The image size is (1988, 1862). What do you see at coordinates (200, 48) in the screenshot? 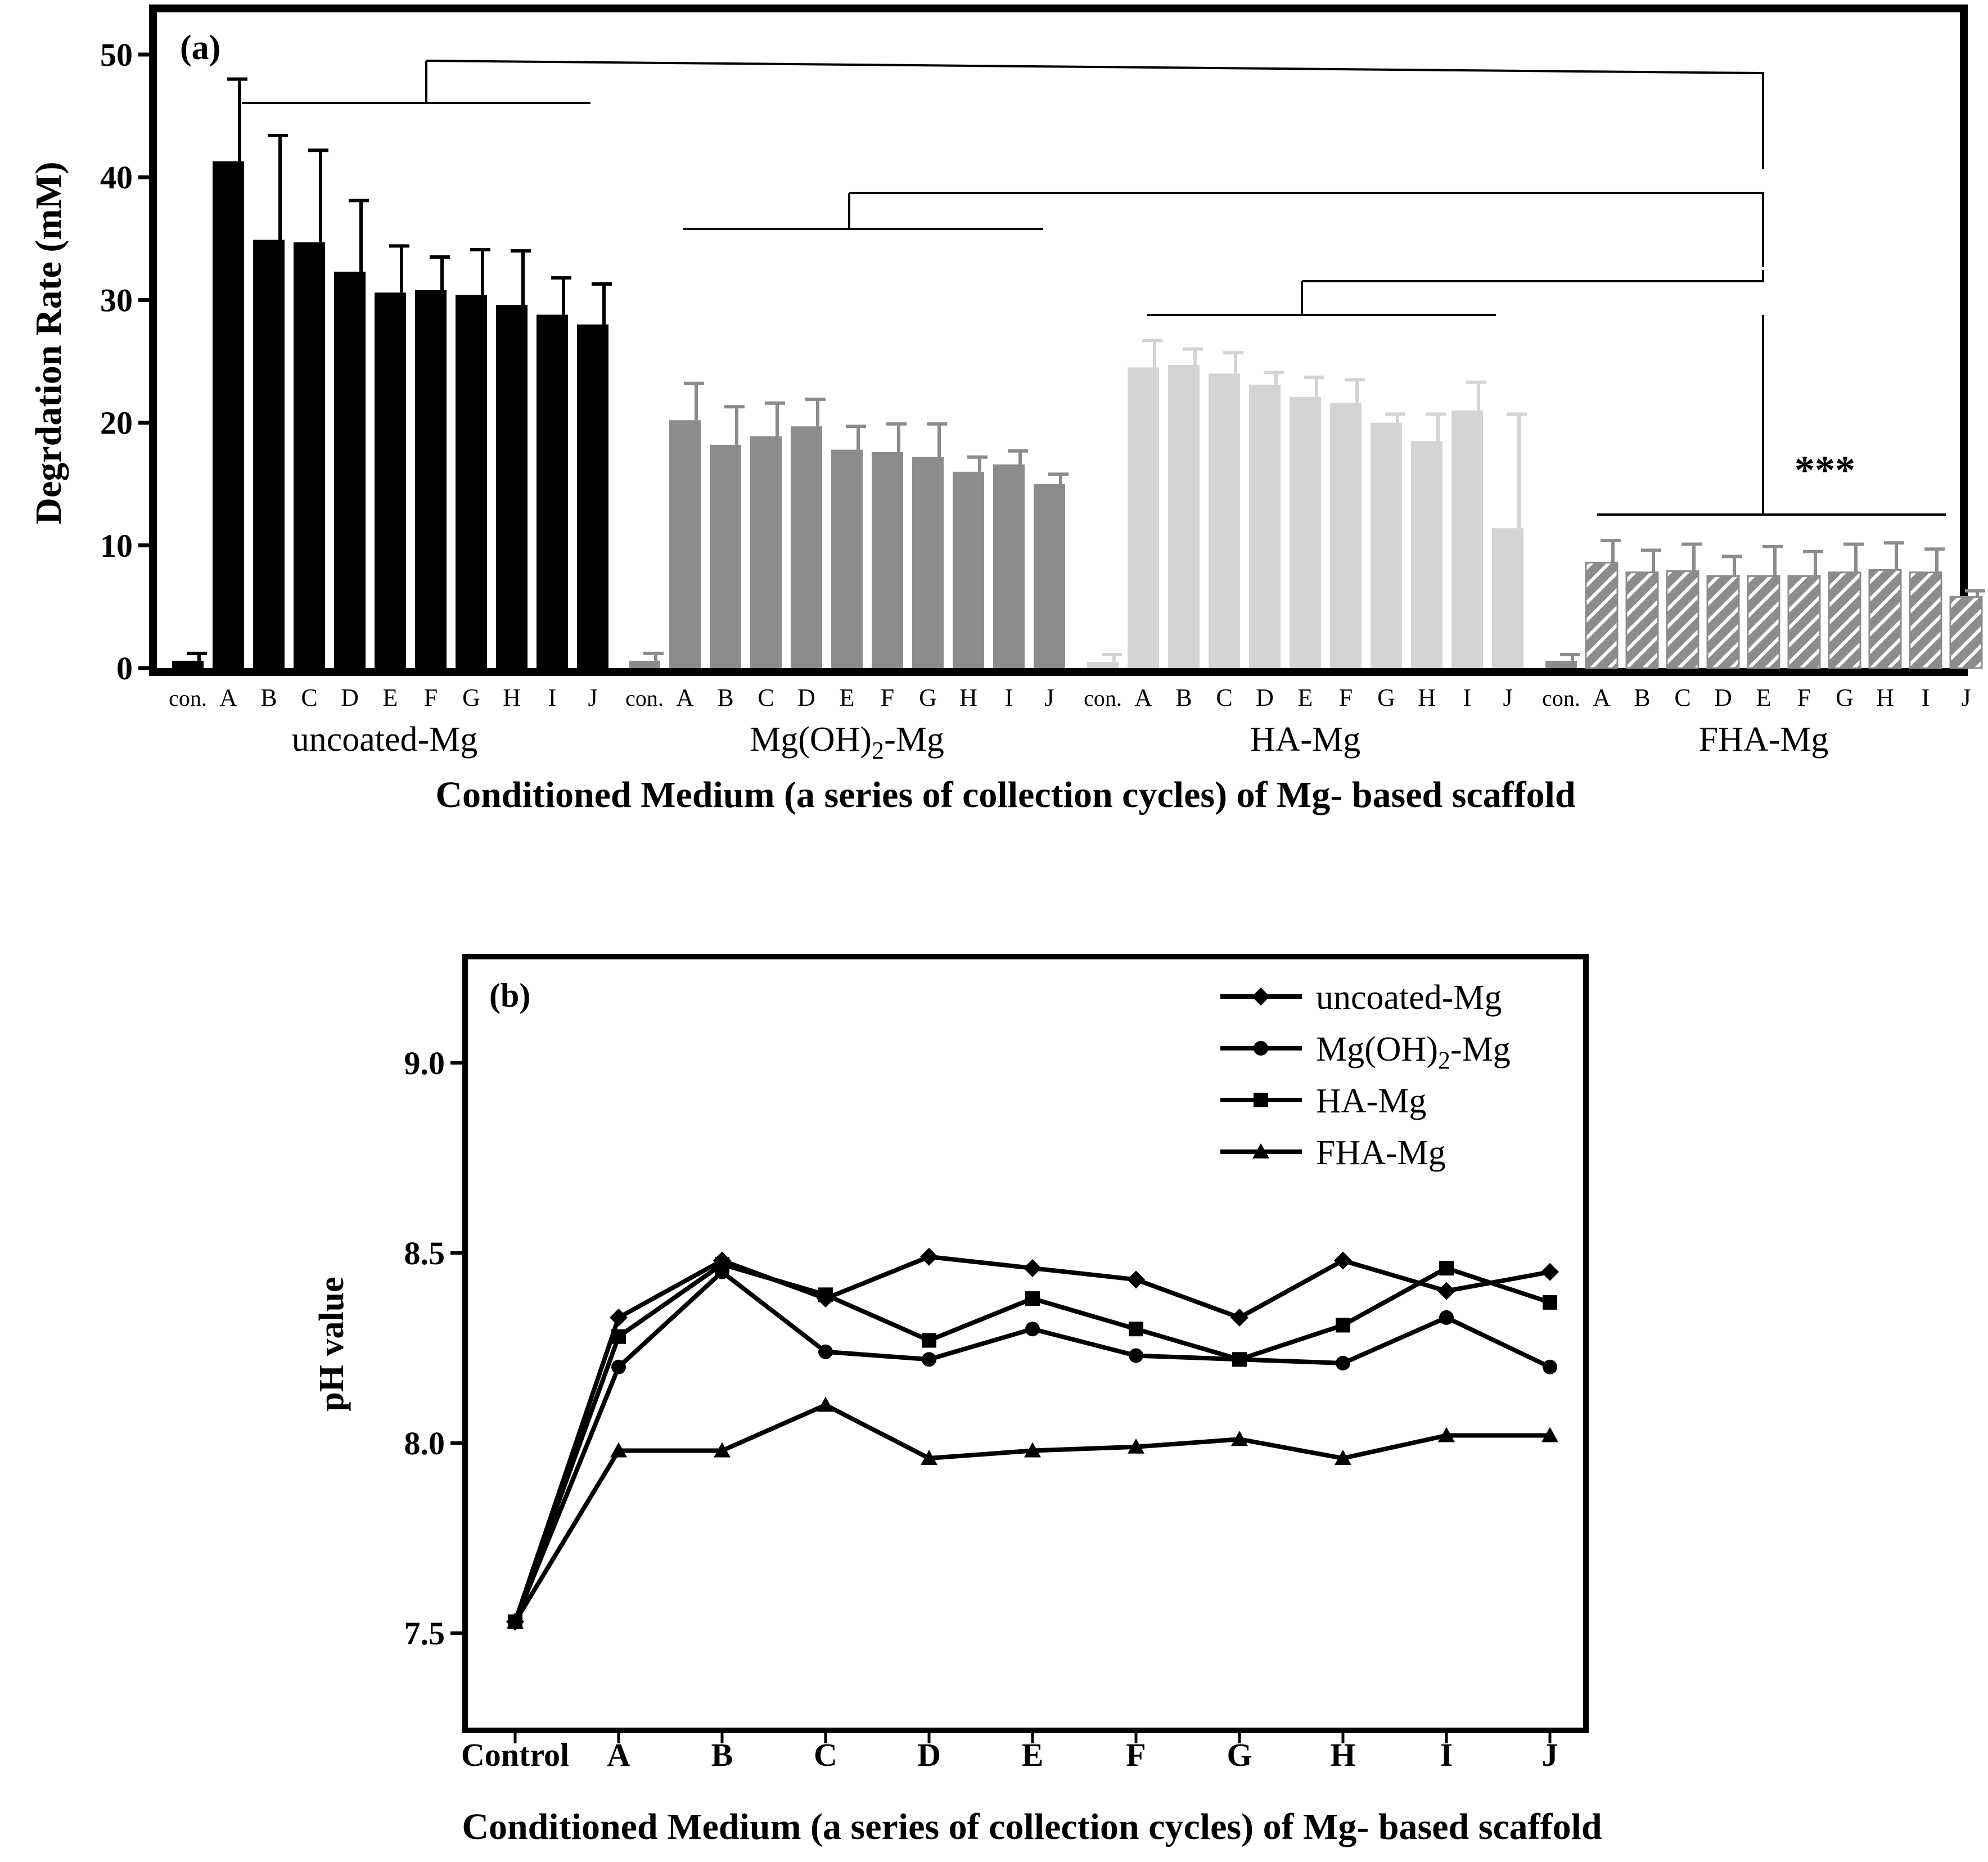
I see `panel-a-label: (a)` at bounding box center [200, 48].